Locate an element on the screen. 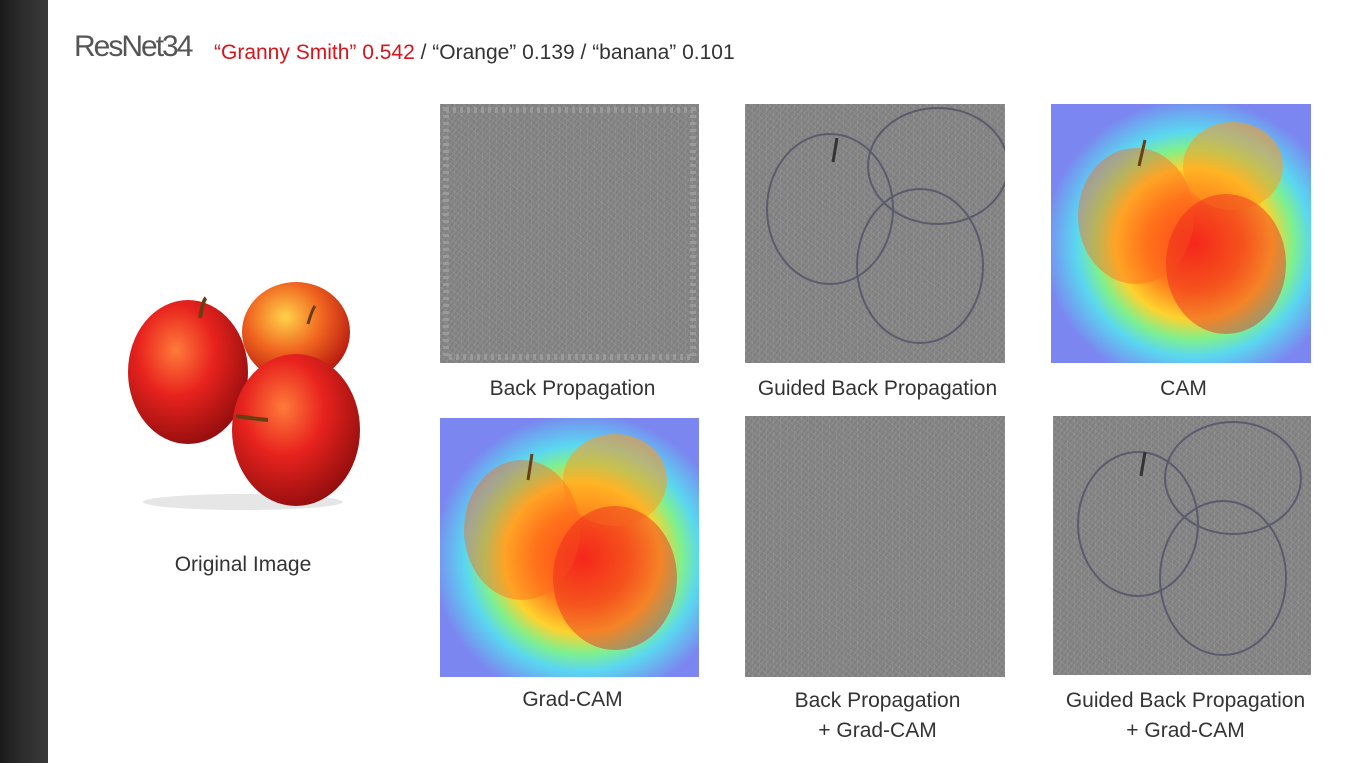 The height and width of the screenshot is (763, 1358). grad-cam-image is located at coordinates (569, 547).